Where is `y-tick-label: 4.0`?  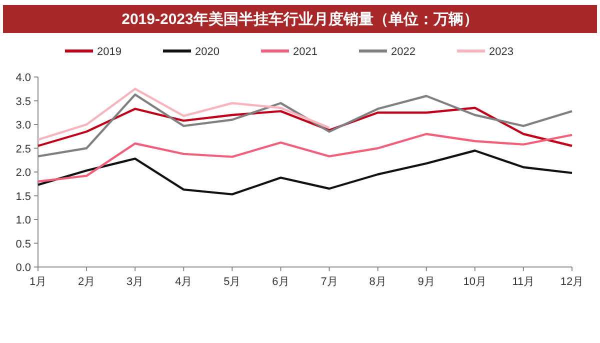
y-tick-label: 4.0 is located at coordinates (23, 78).